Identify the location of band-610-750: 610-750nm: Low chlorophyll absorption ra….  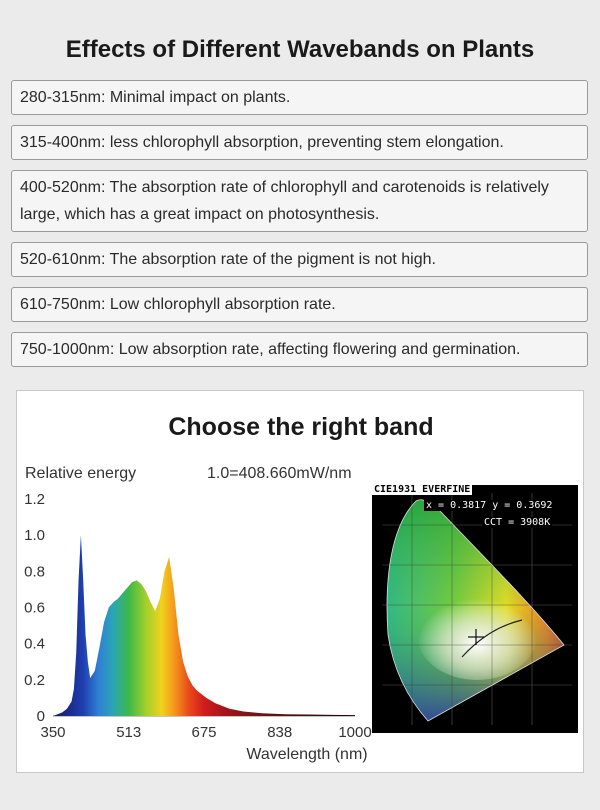
(299, 304).